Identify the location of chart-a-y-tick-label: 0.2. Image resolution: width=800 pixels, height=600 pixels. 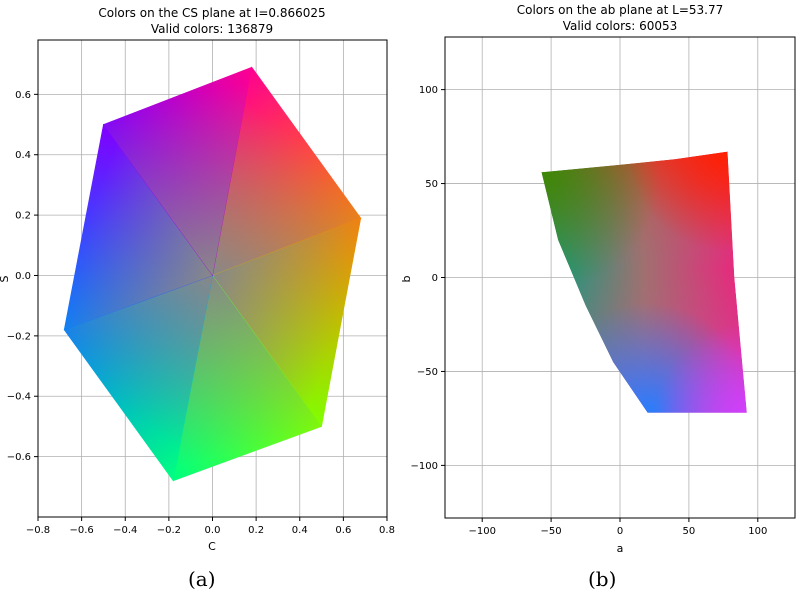
(23, 216).